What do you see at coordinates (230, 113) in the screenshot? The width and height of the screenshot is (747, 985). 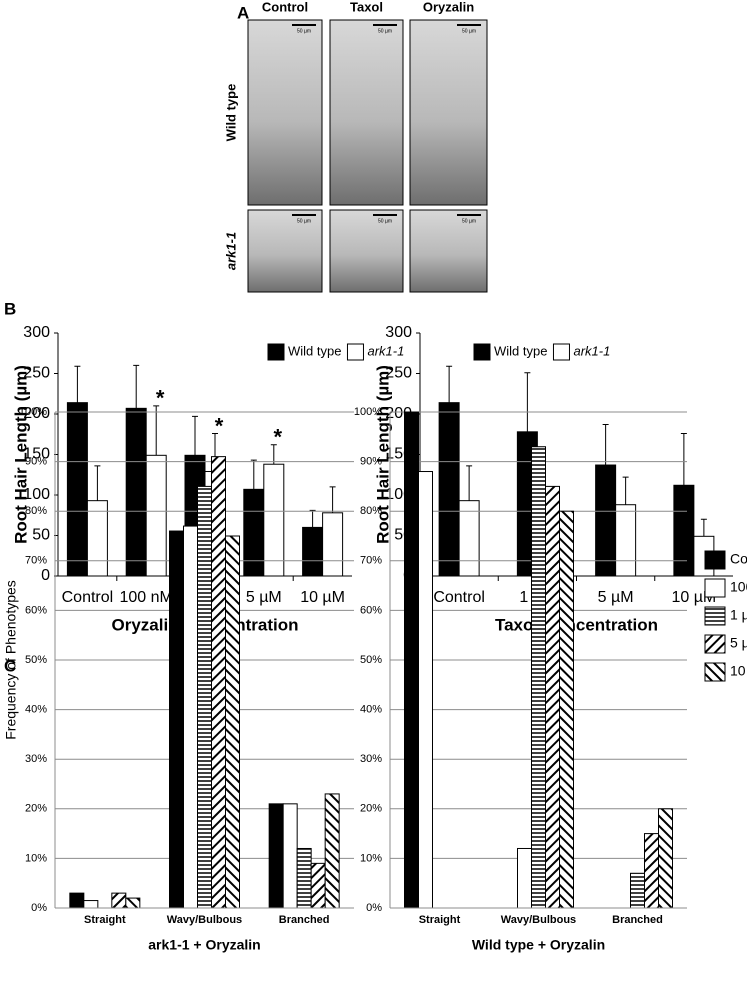 I see `row-label: Wild type` at bounding box center [230, 113].